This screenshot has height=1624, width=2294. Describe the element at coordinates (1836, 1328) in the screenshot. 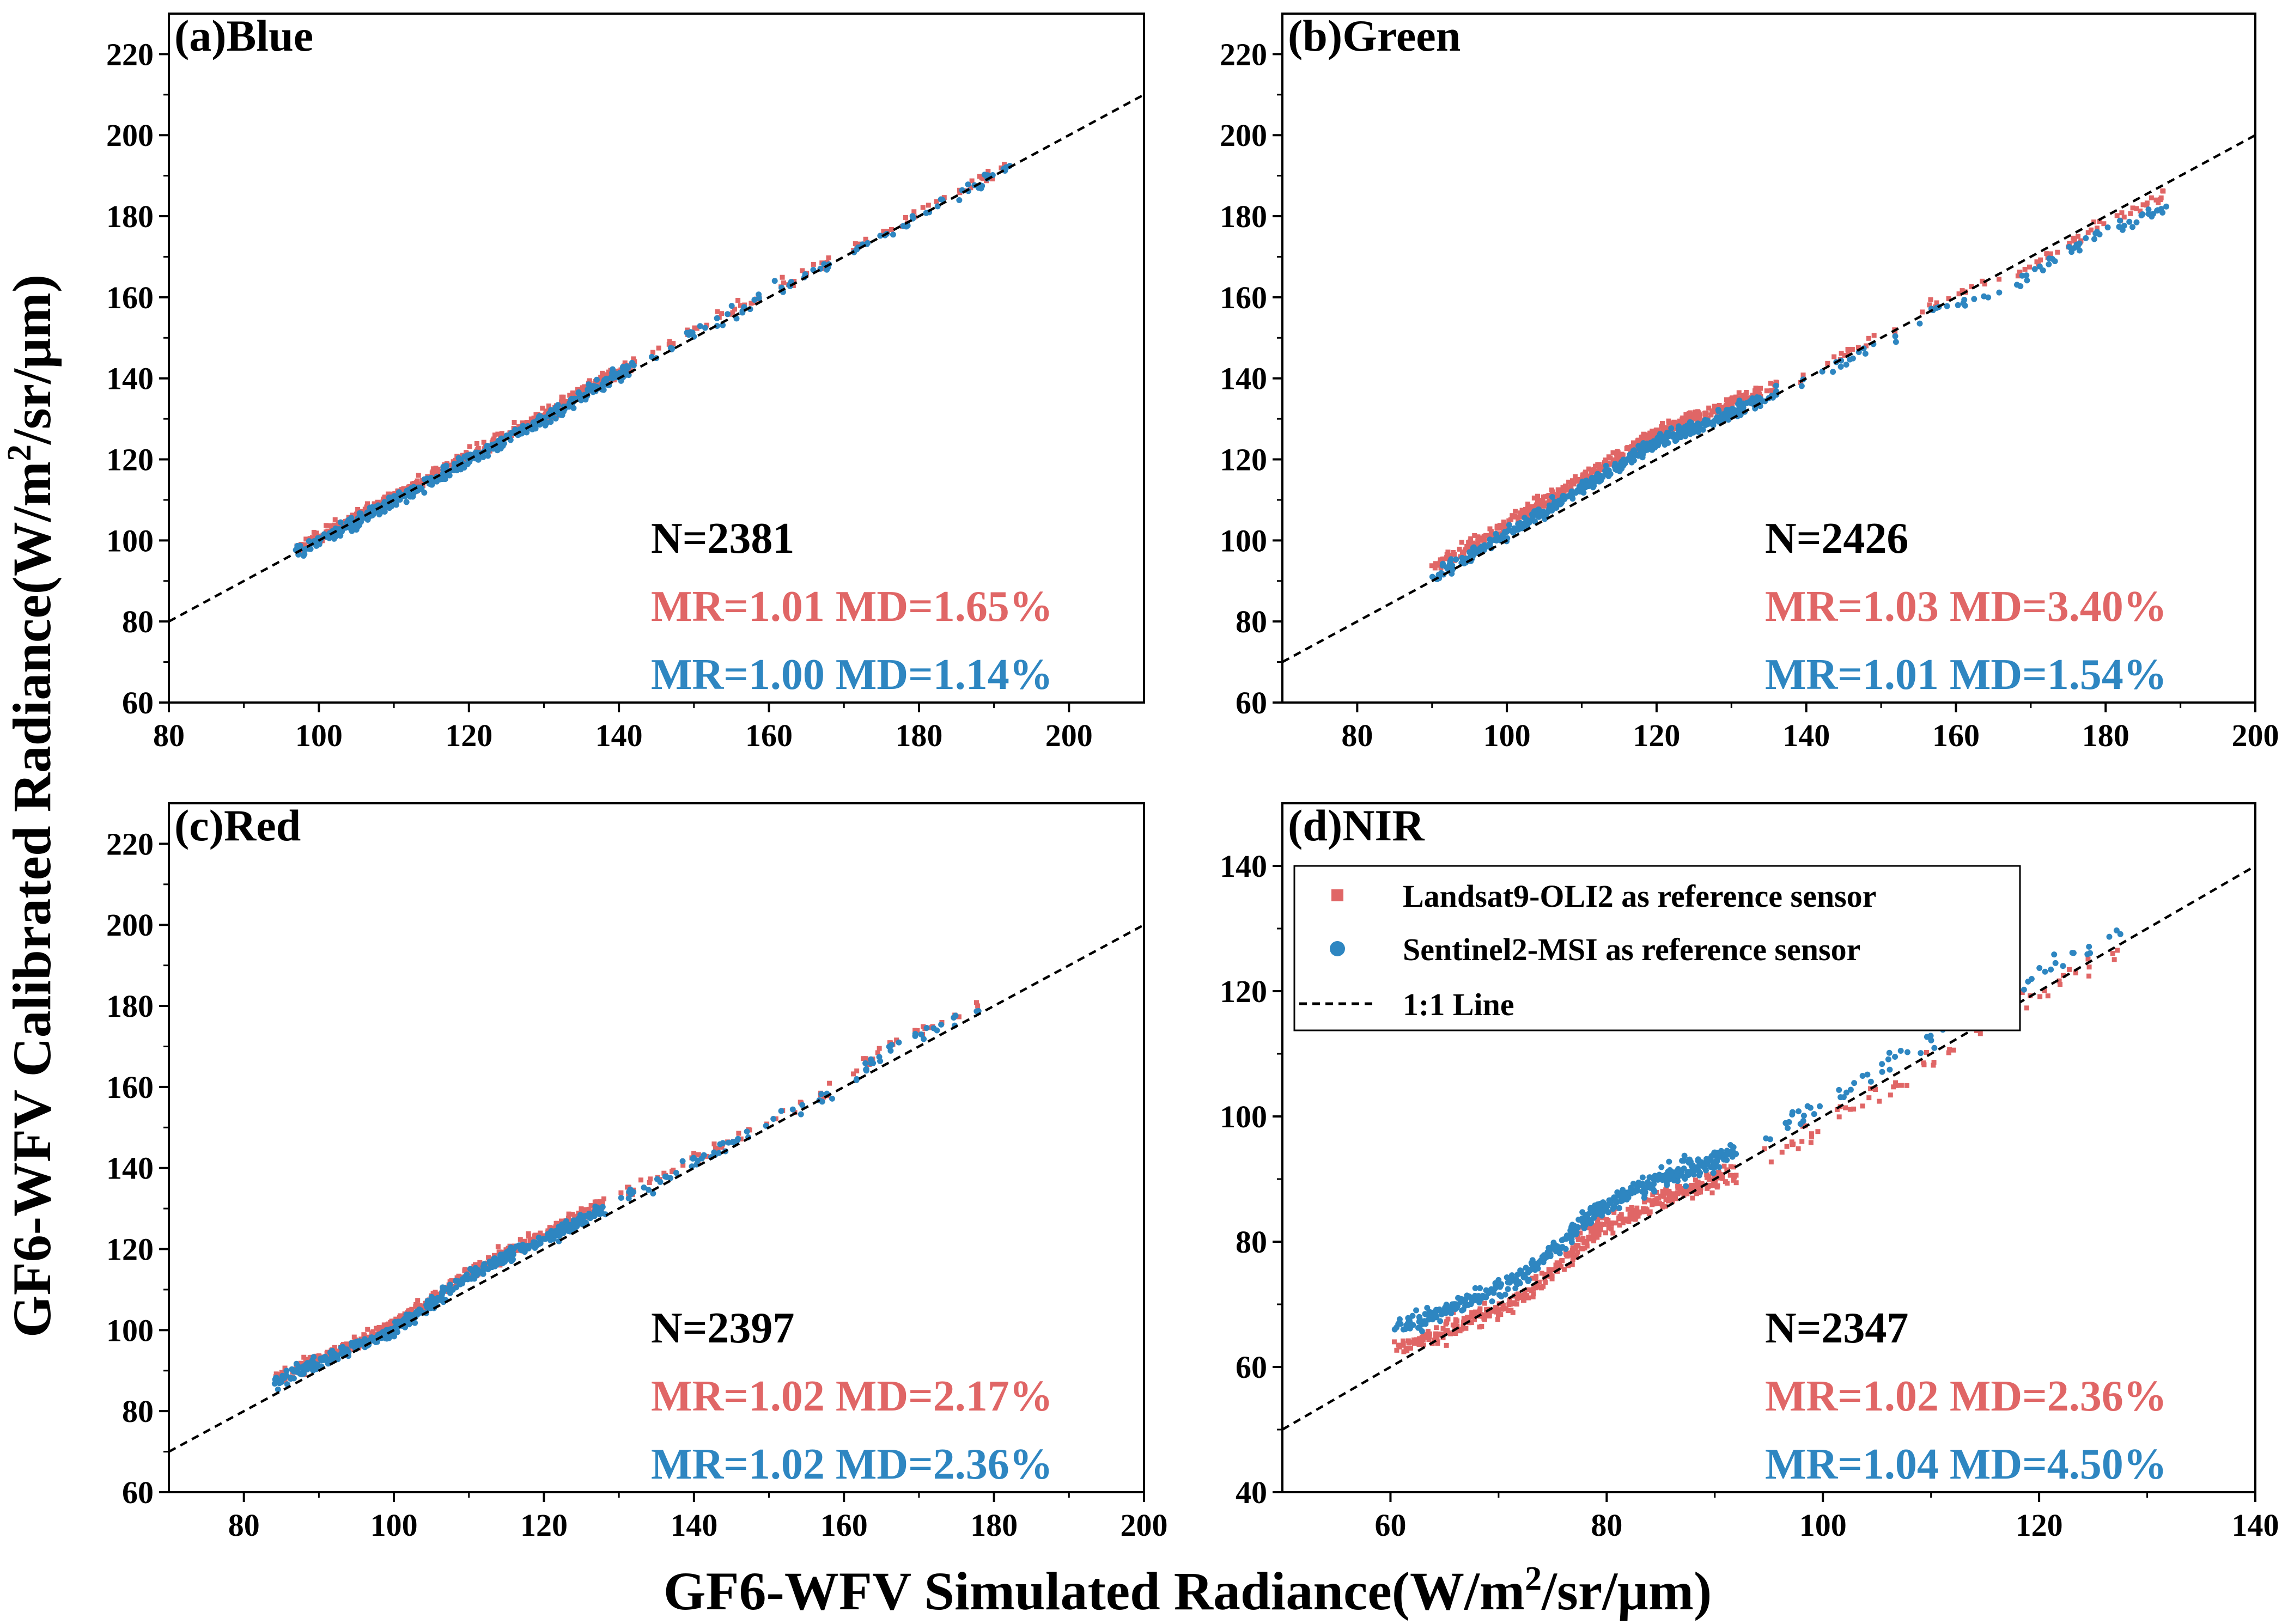

I see `n-count: N=2347` at that location.